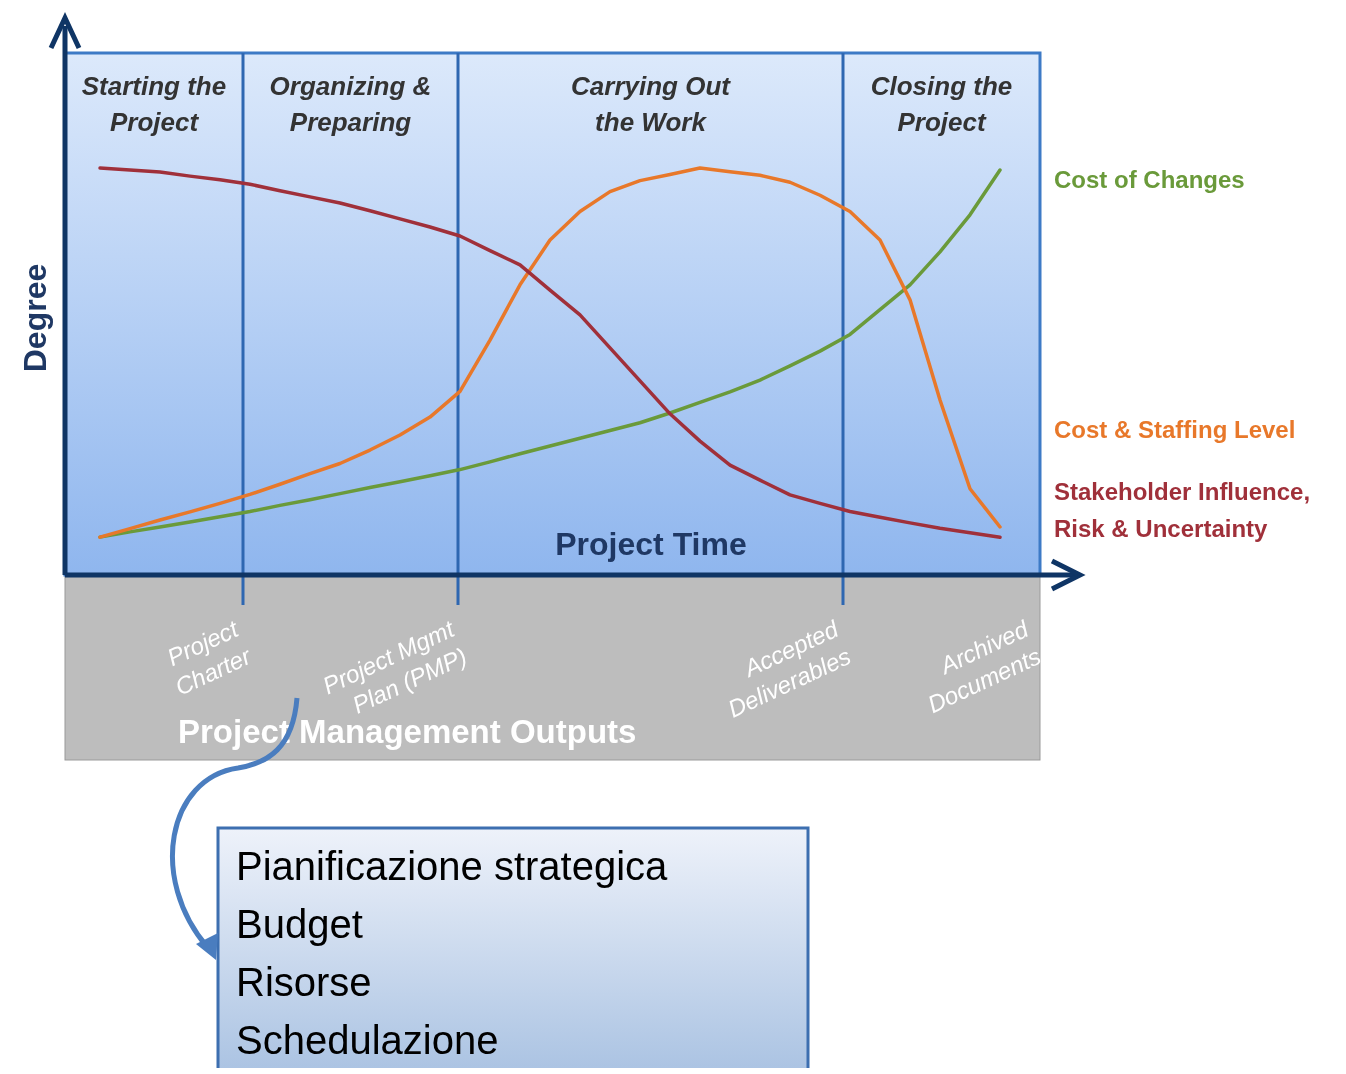 This screenshot has height=1074, width=1346. Describe the element at coordinates (1182, 510) in the screenshot. I see `text: Stakeholder Influence, Risk & Uncertainty` at that location.